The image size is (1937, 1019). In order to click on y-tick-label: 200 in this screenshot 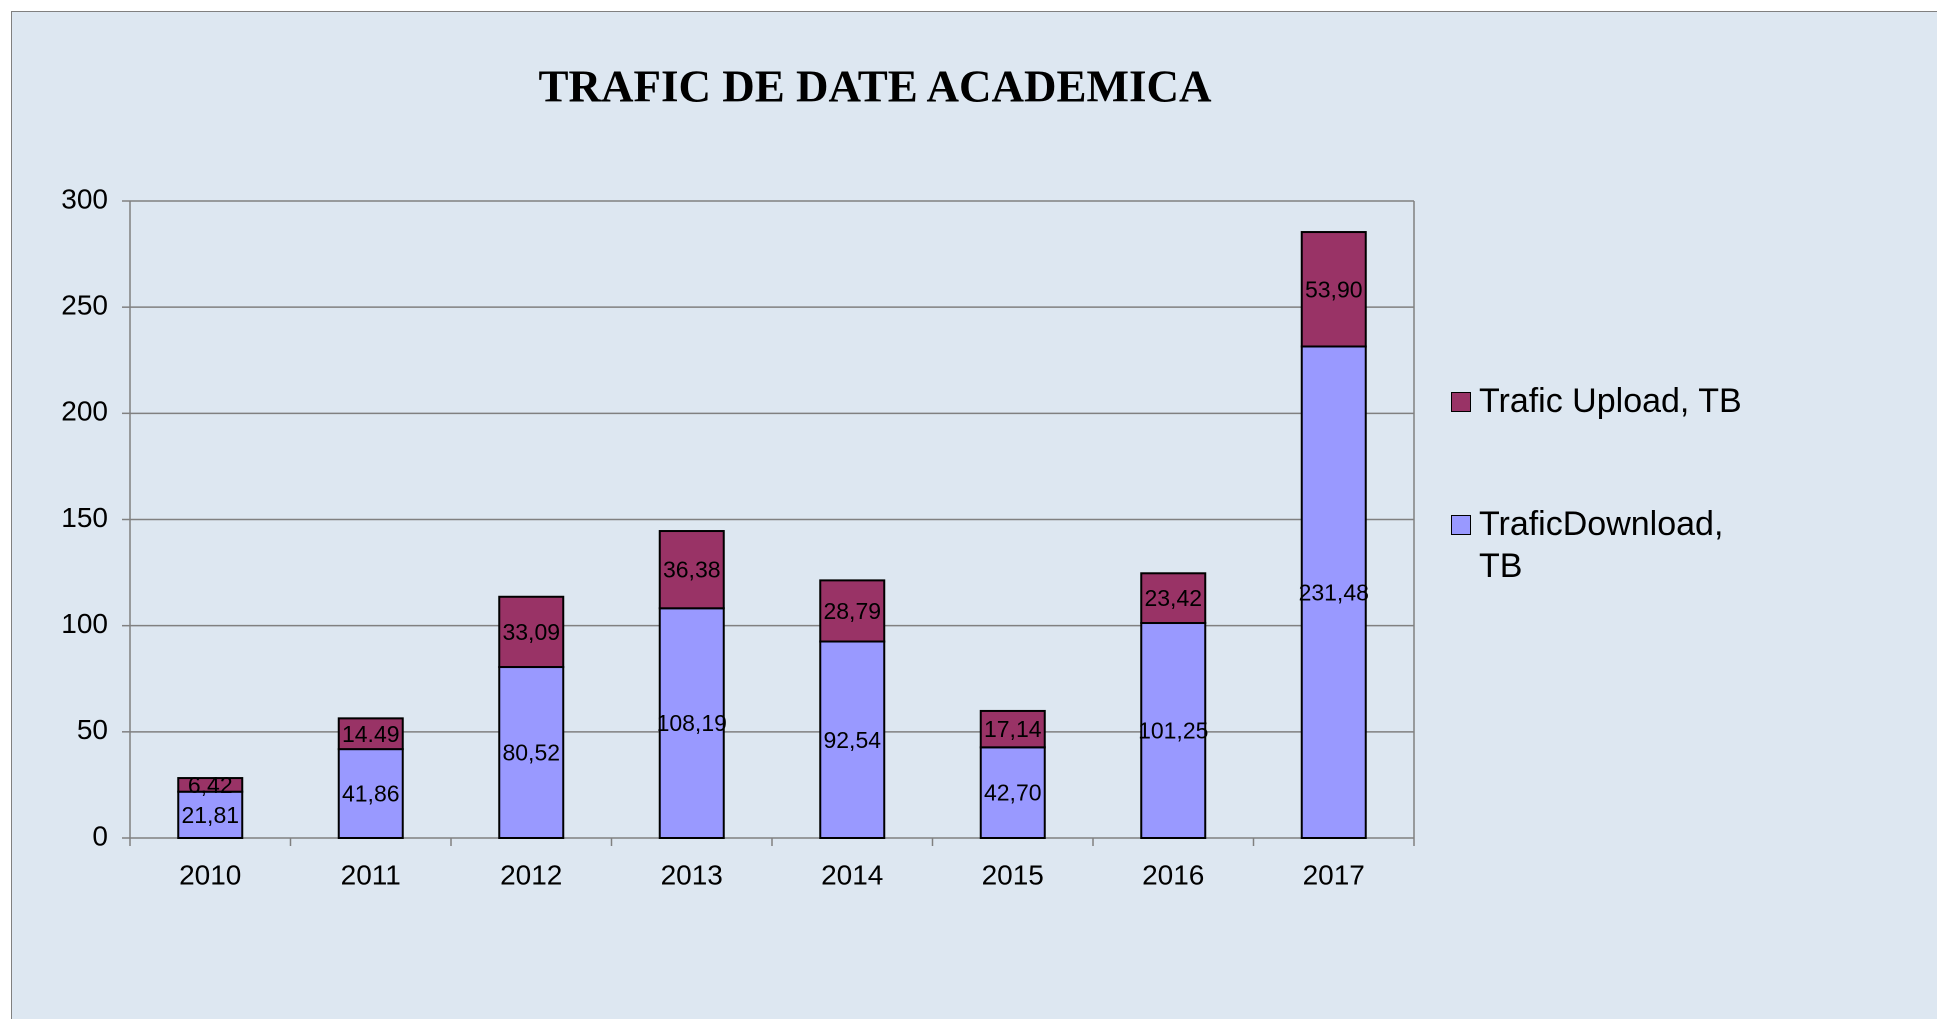, I will do `click(84, 411)`.